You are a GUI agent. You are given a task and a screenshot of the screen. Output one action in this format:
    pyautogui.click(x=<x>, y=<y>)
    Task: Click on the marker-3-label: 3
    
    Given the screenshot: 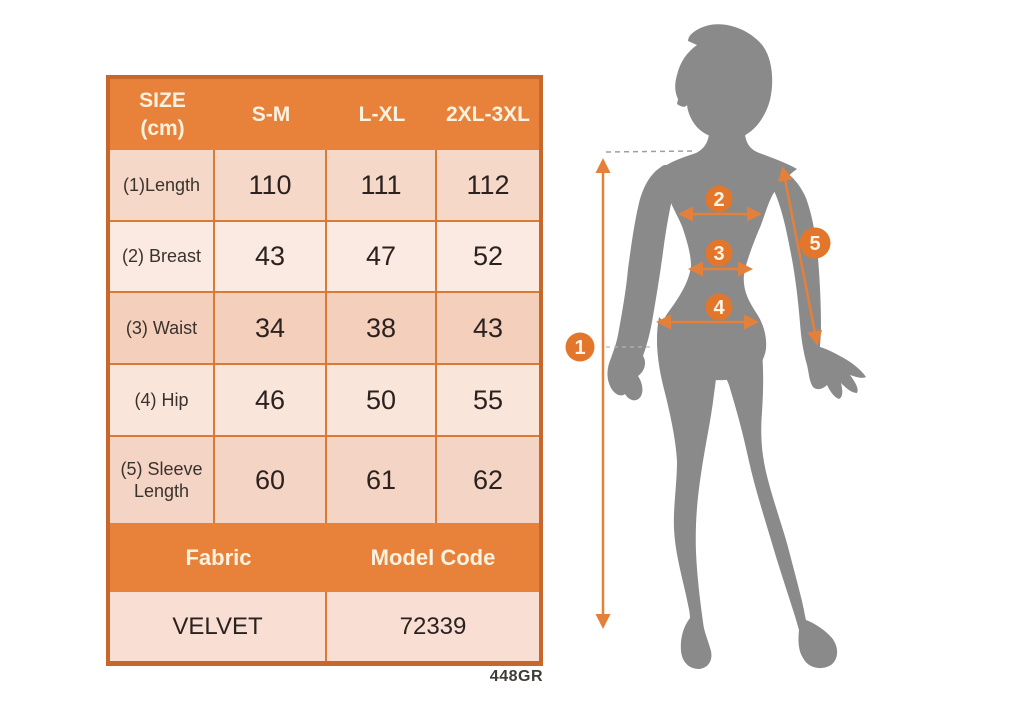 What is the action you would take?
    pyautogui.click(x=718, y=254)
    